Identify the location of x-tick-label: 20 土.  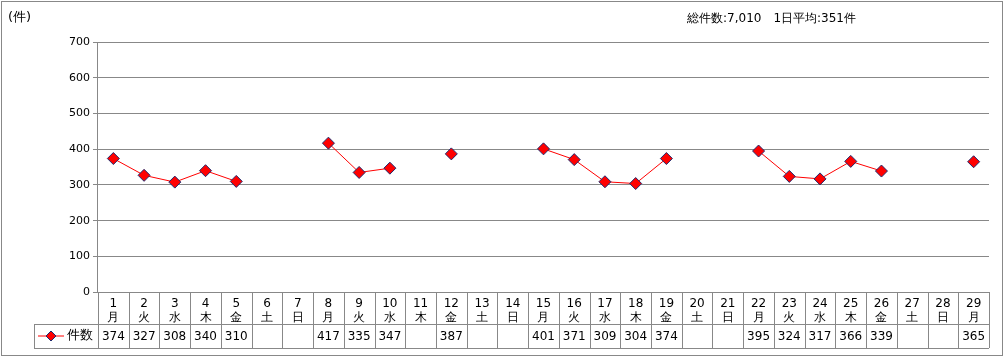
(697, 309).